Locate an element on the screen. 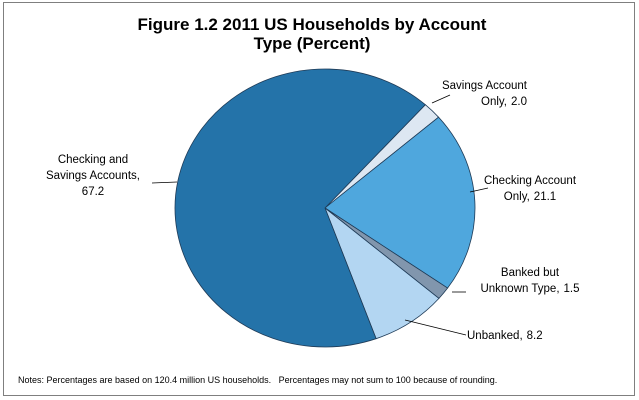 The height and width of the screenshot is (400, 639). value-label: 8.2 is located at coordinates (535, 336).